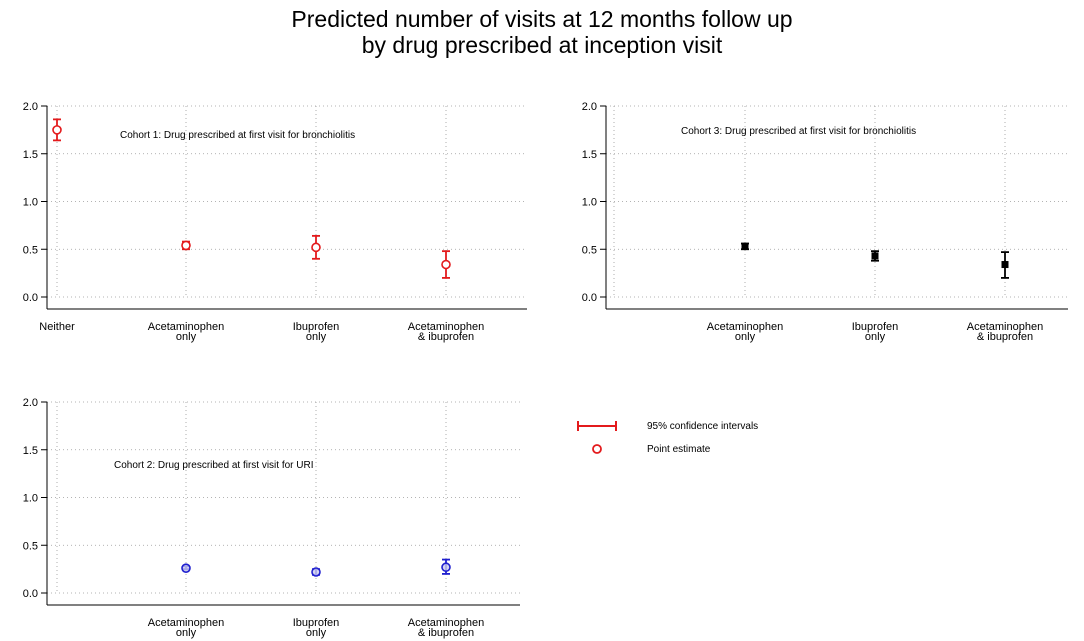  Describe the element at coordinates (30, 451) in the screenshot. I see `panel-3-y-tick-label: 1.5` at that location.